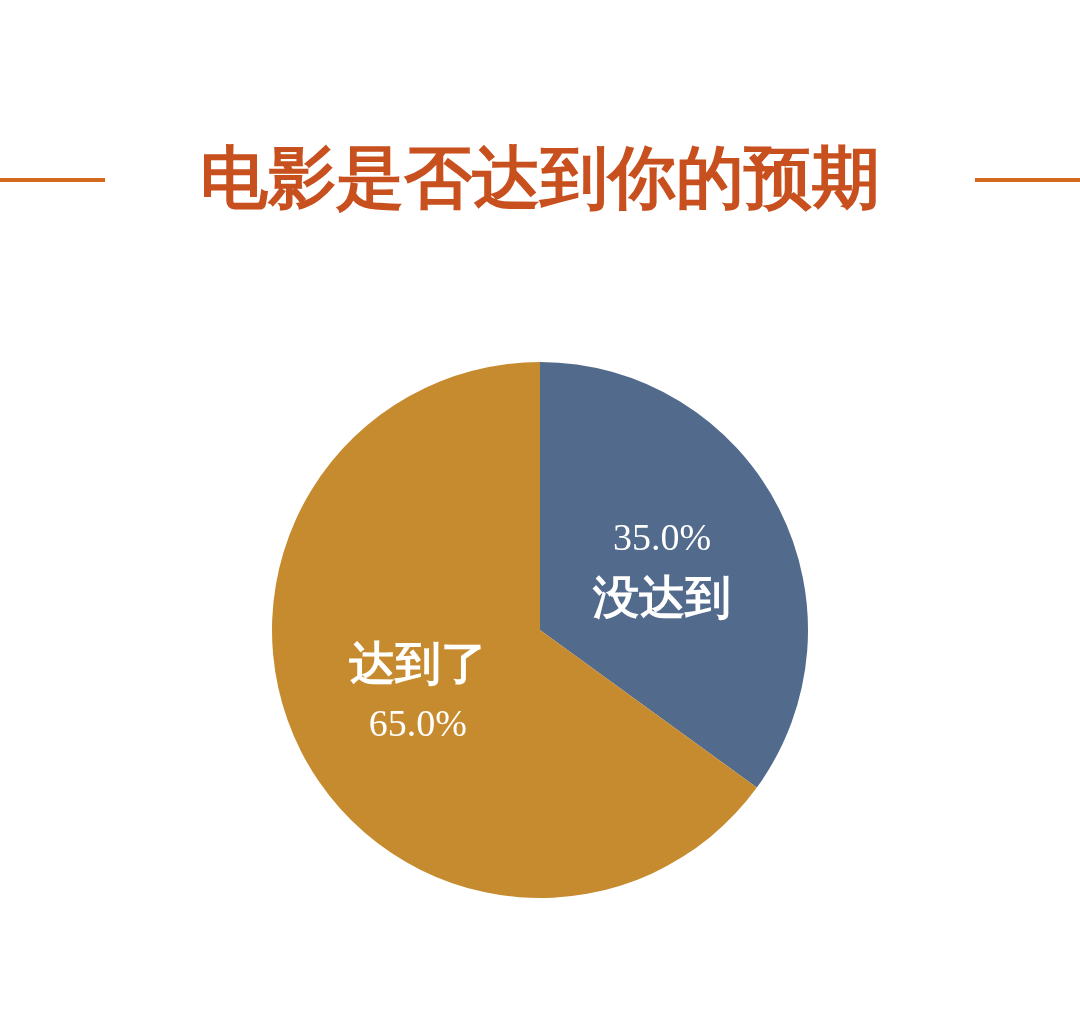  Describe the element at coordinates (662, 596) in the screenshot. I see `slice-label: 没达到` at that location.